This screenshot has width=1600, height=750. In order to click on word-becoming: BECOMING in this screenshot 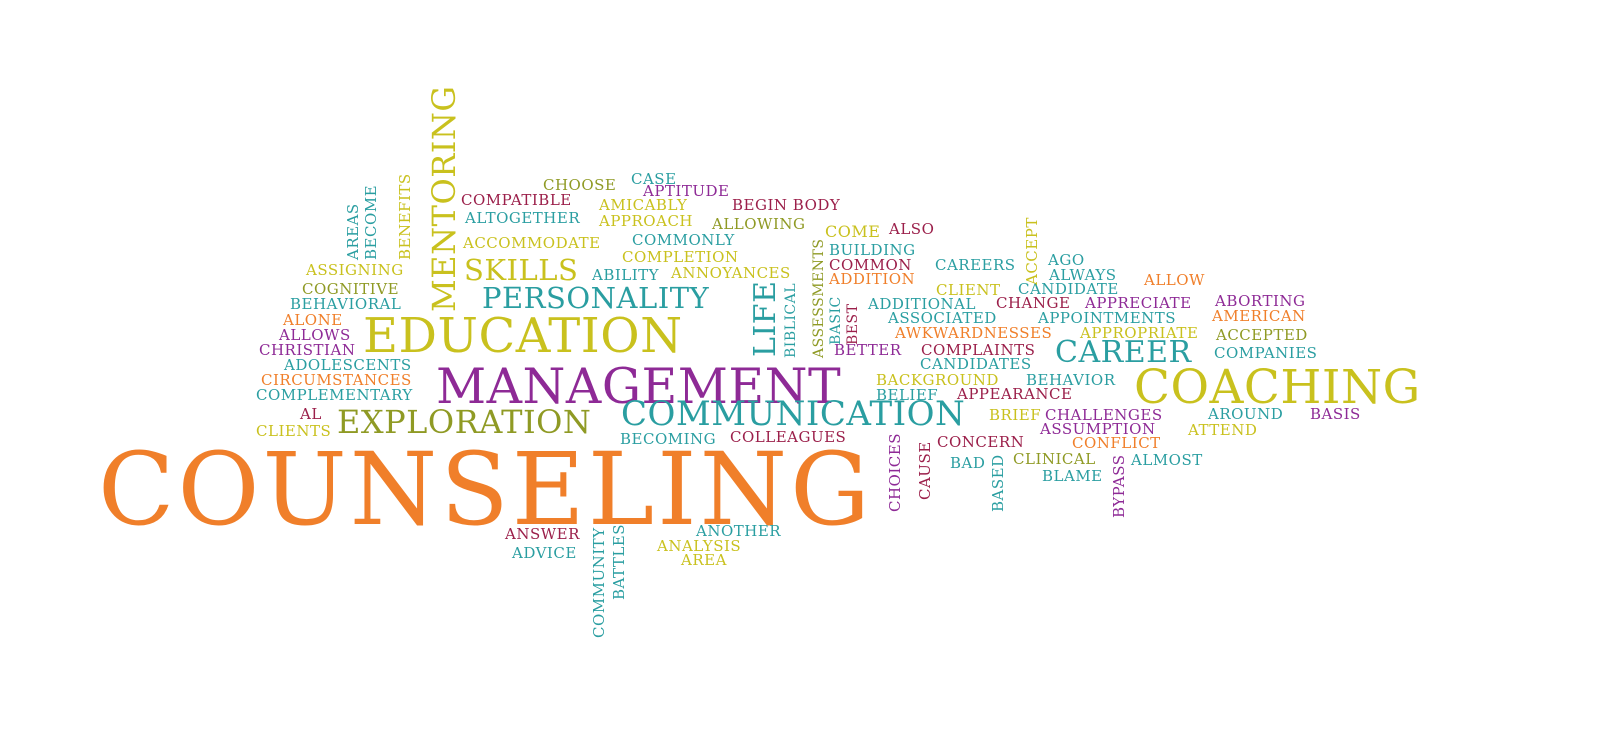, I will do `click(668, 439)`.